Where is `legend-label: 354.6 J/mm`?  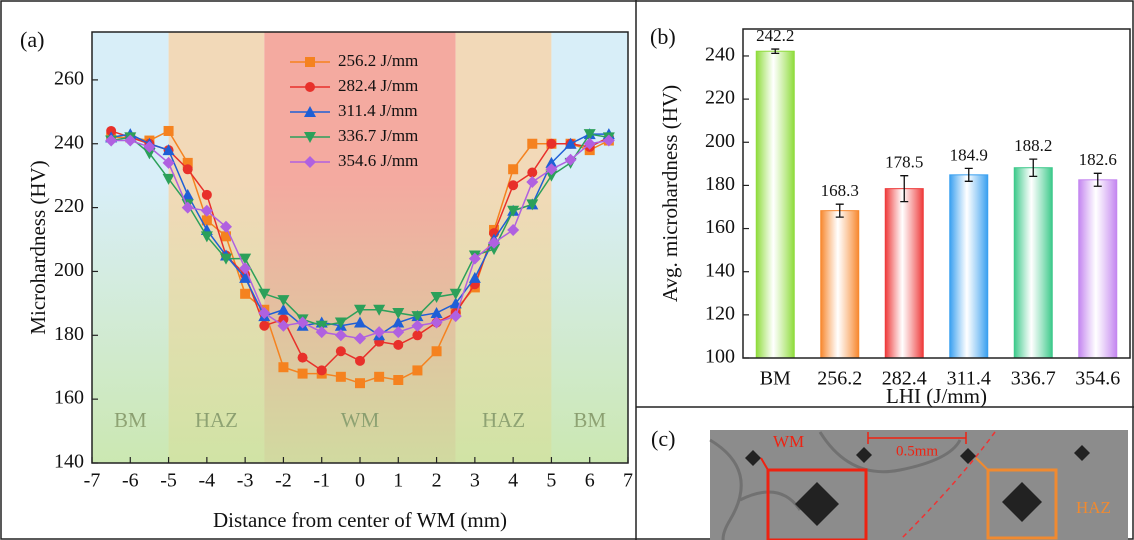
legend-label: 354.6 J/mm is located at coordinates (378, 160).